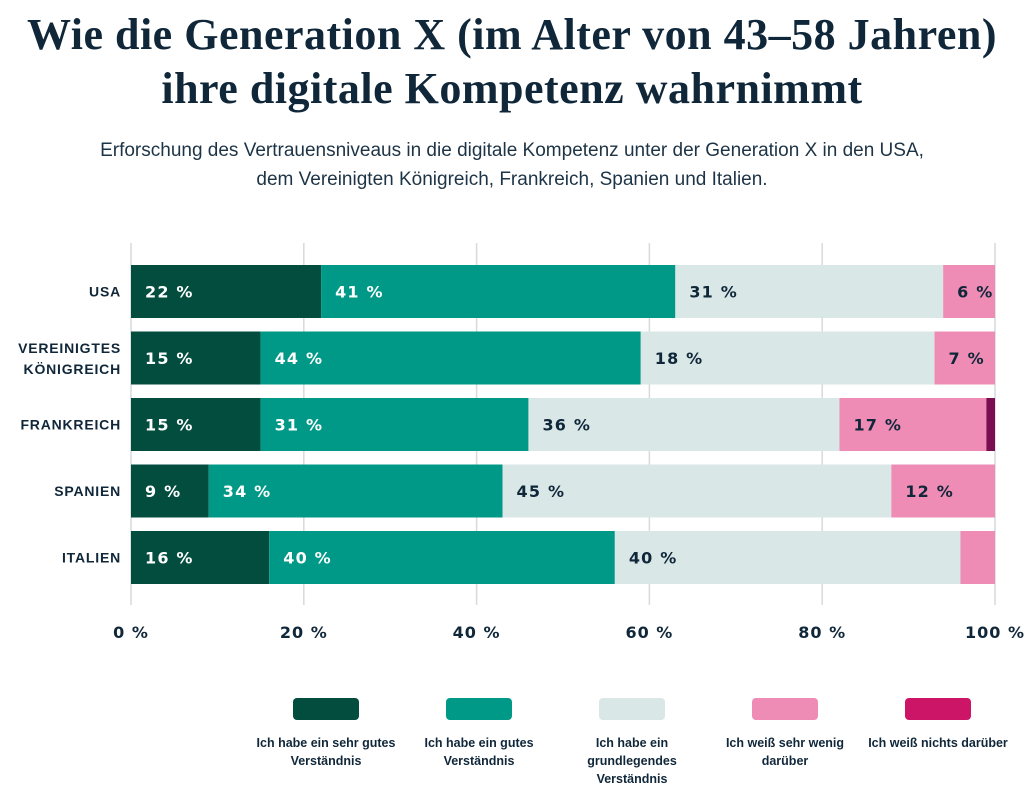  What do you see at coordinates (70, 425) in the screenshot?
I see `category-label: FRANKREICH` at bounding box center [70, 425].